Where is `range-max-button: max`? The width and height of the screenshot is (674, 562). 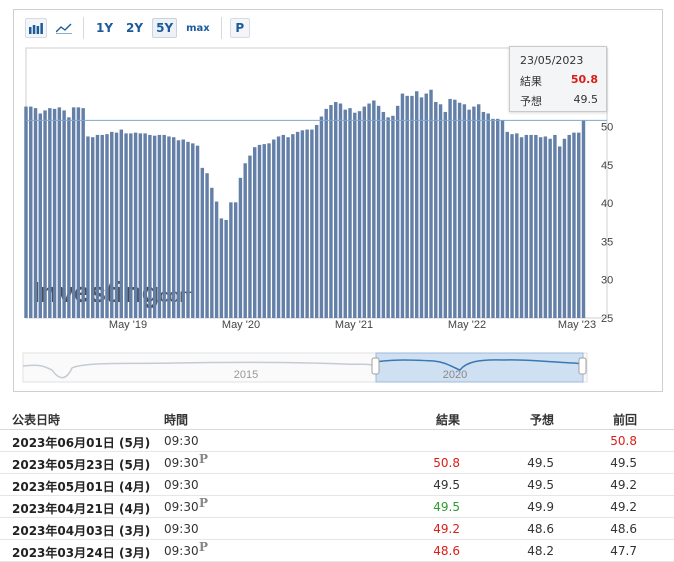
range-max-button: max is located at coordinates (198, 28).